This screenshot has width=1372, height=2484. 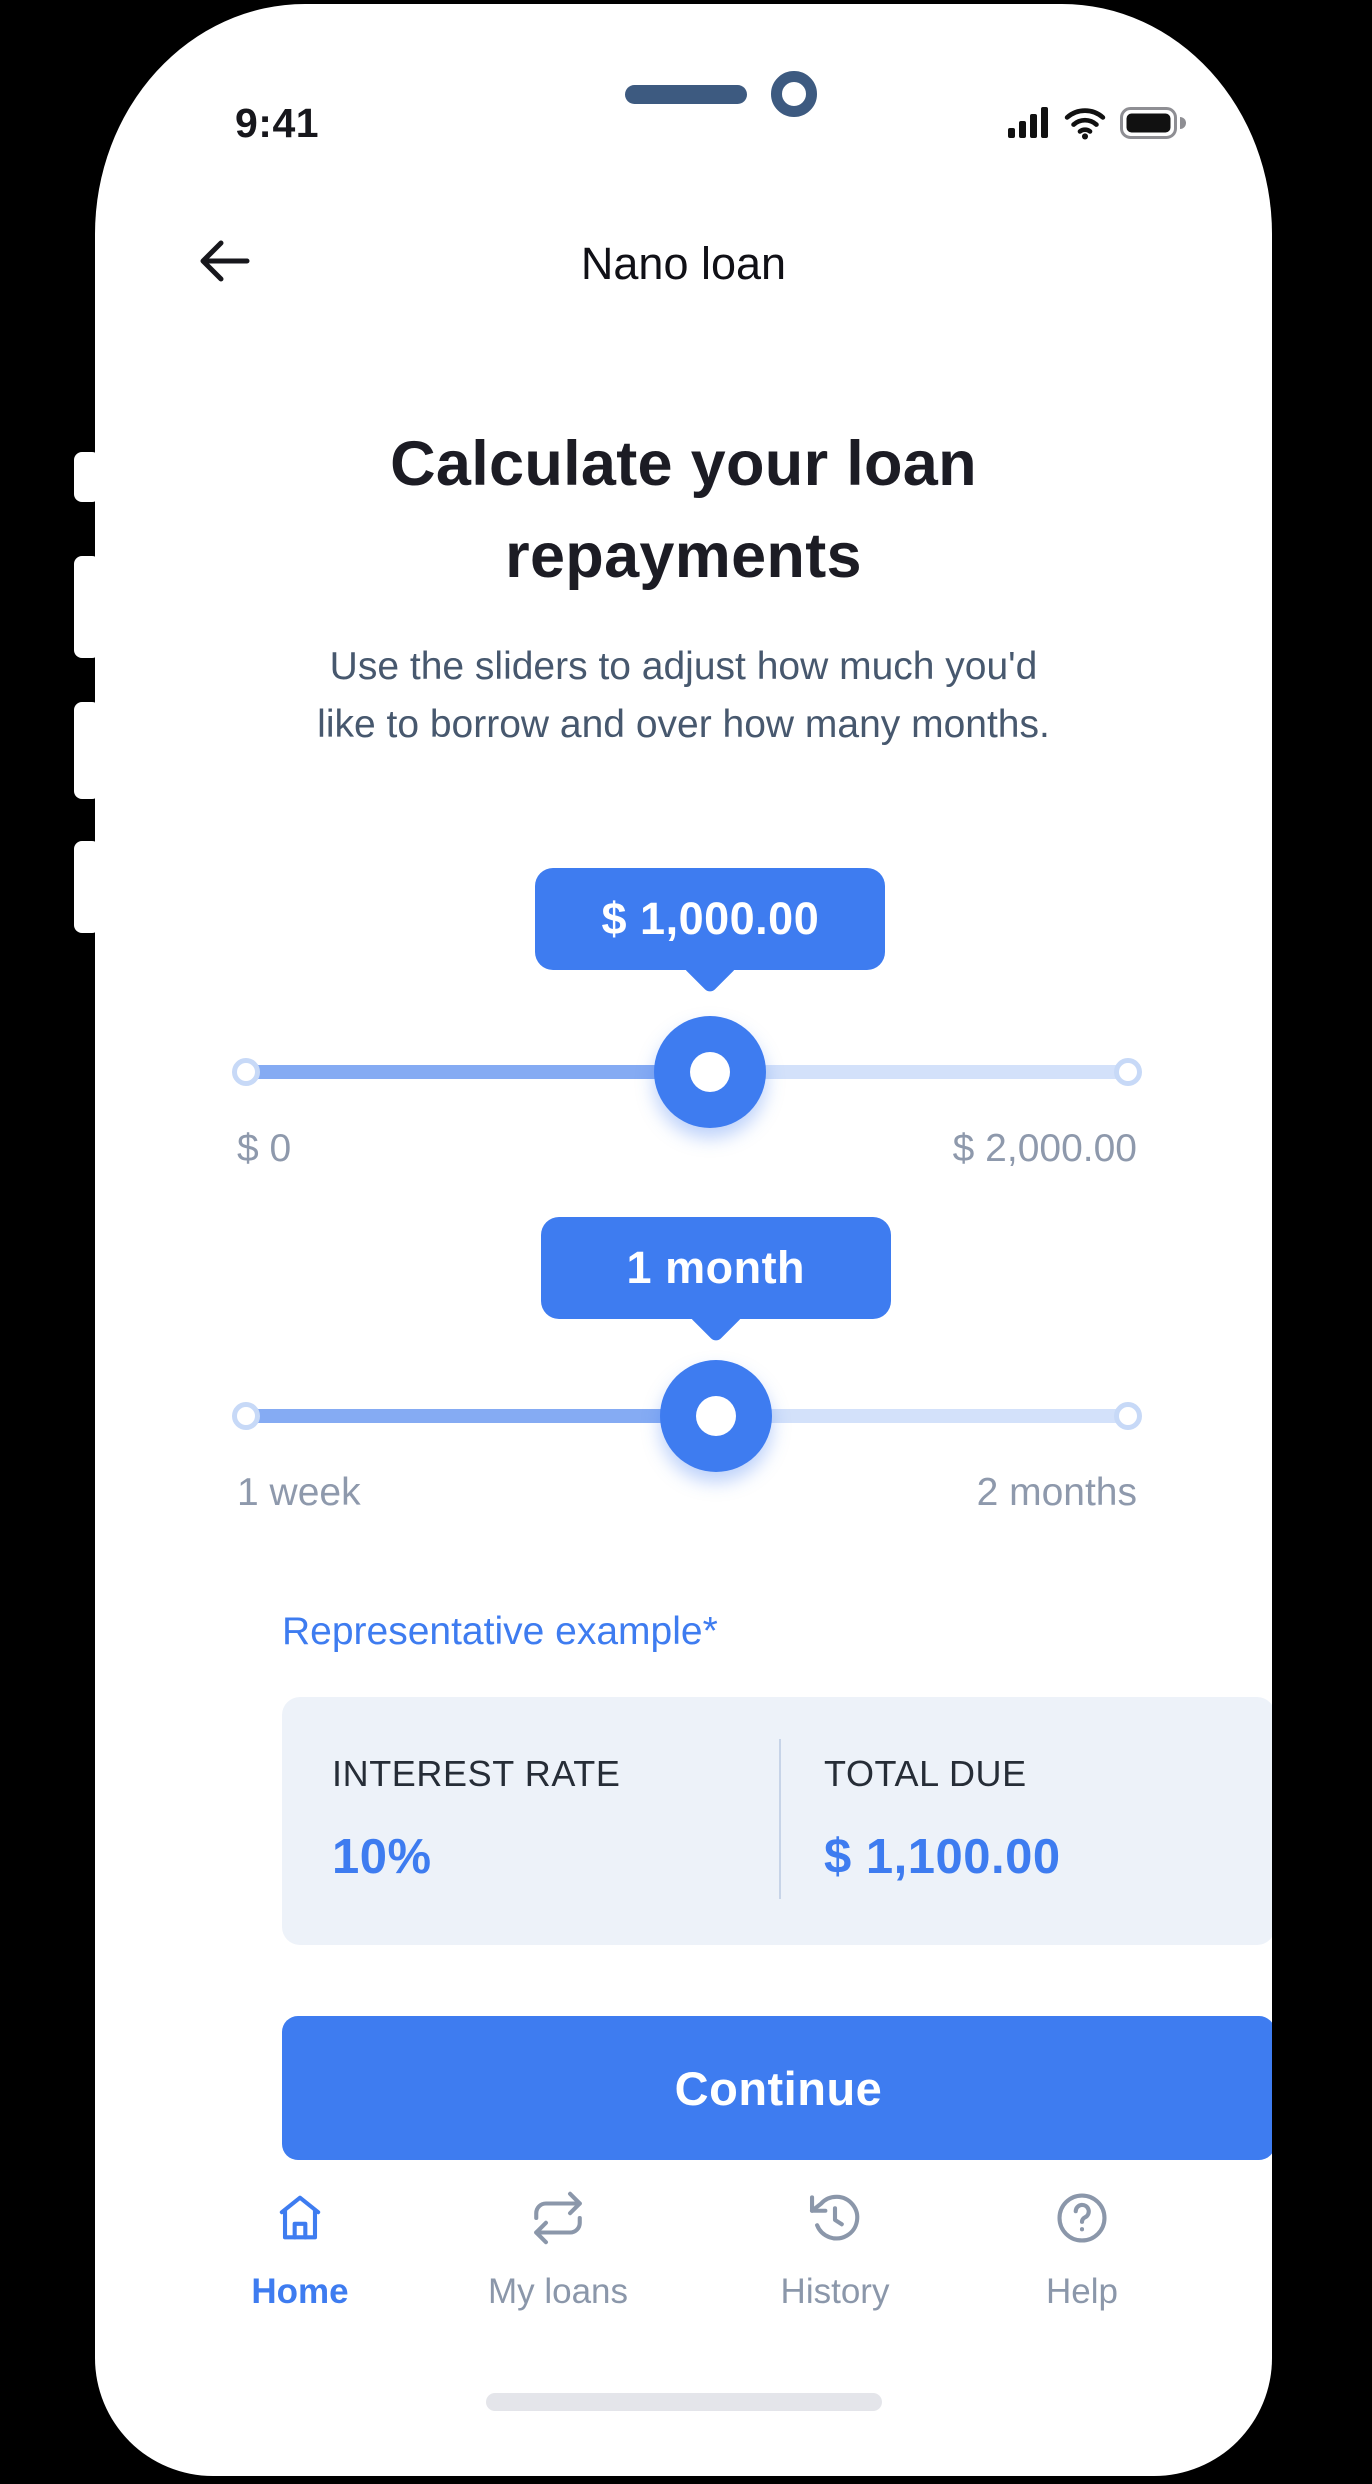 What do you see at coordinates (224, 261) in the screenshot?
I see `back-button` at bounding box center [224, 261].